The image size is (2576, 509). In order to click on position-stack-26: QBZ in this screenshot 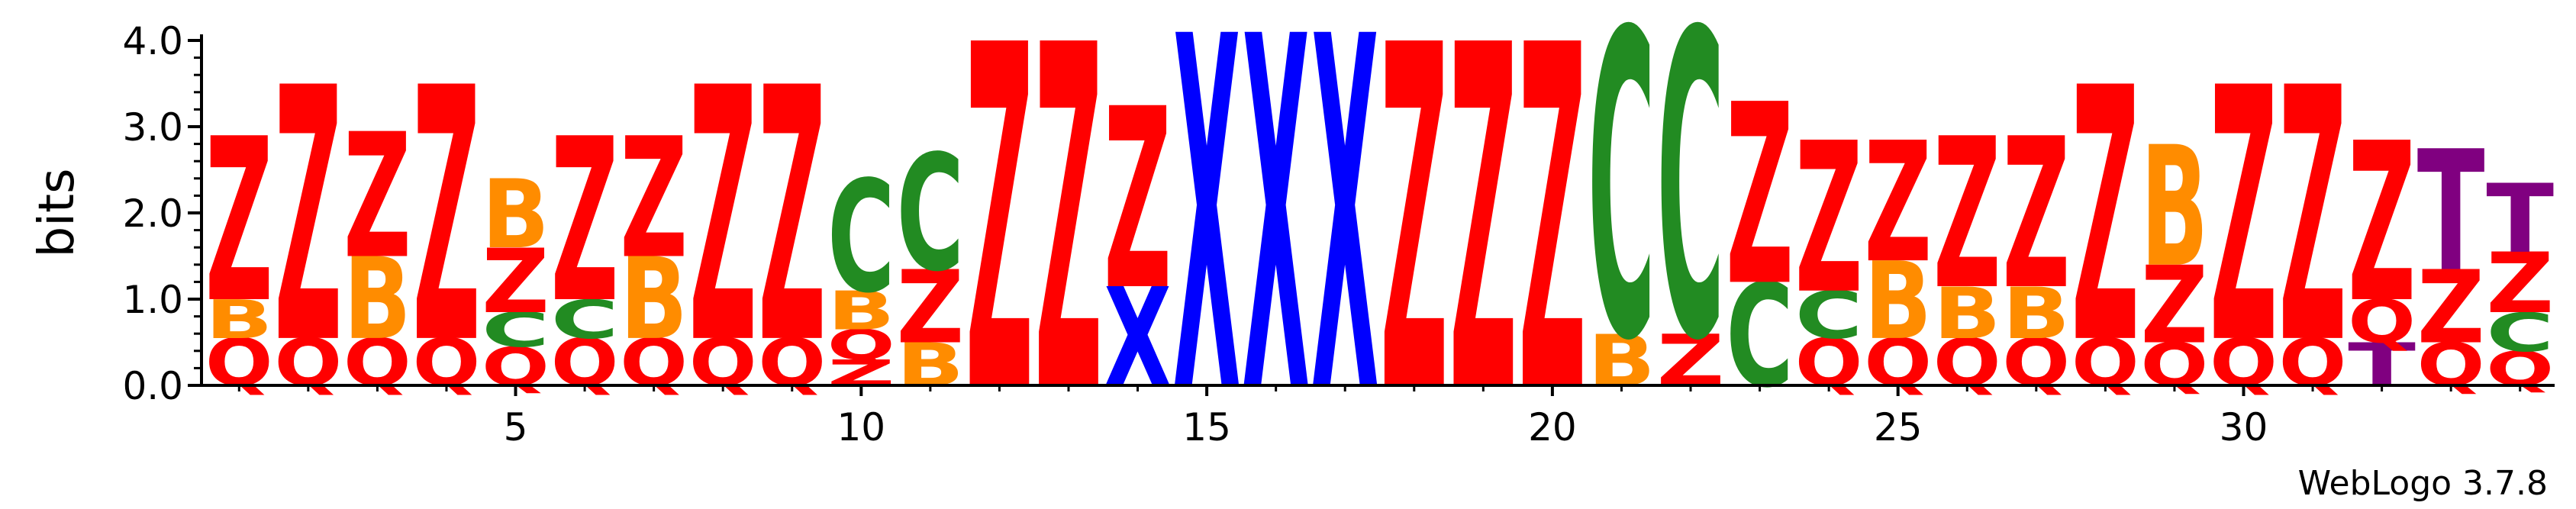, I will do `click(1967, 248)`.